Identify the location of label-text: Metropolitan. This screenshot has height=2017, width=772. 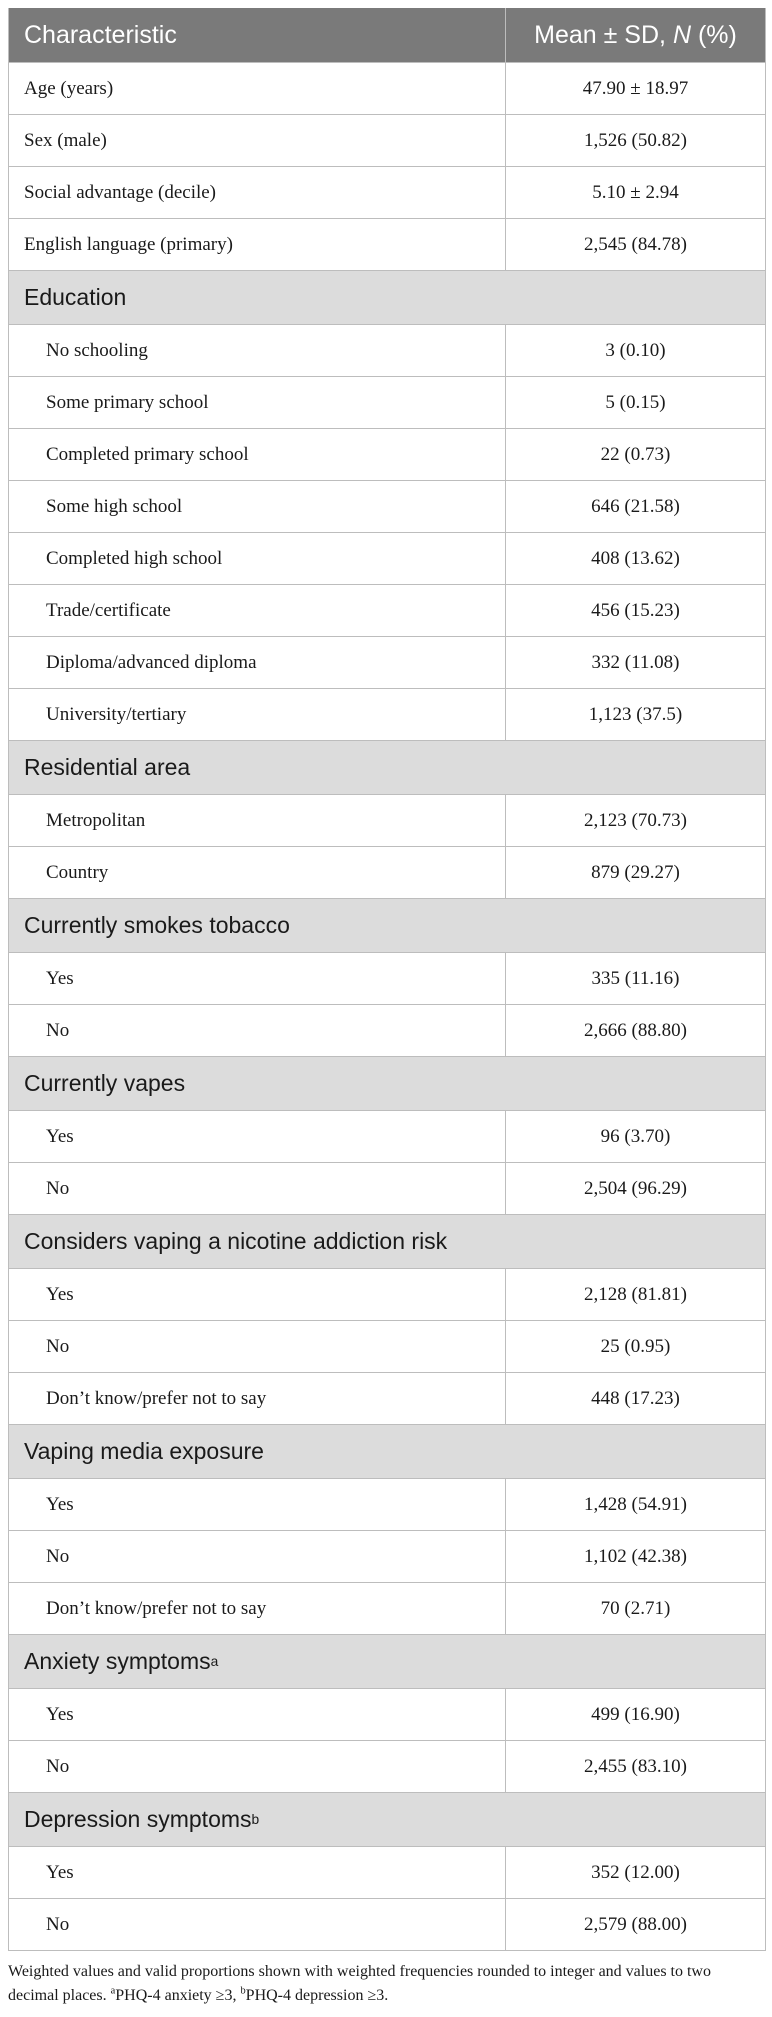
(96, 820).